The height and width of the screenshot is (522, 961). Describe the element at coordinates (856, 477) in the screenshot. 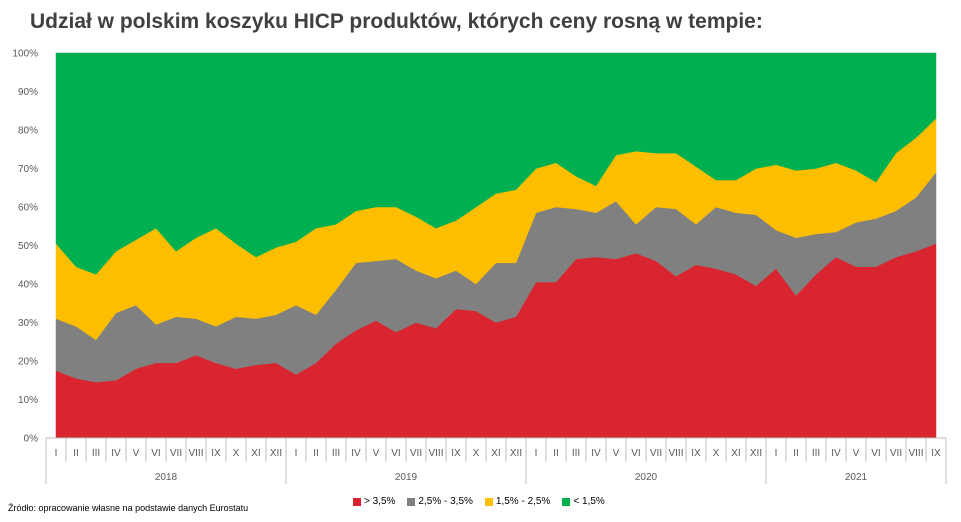

I see `year-label: 2021` at that location.